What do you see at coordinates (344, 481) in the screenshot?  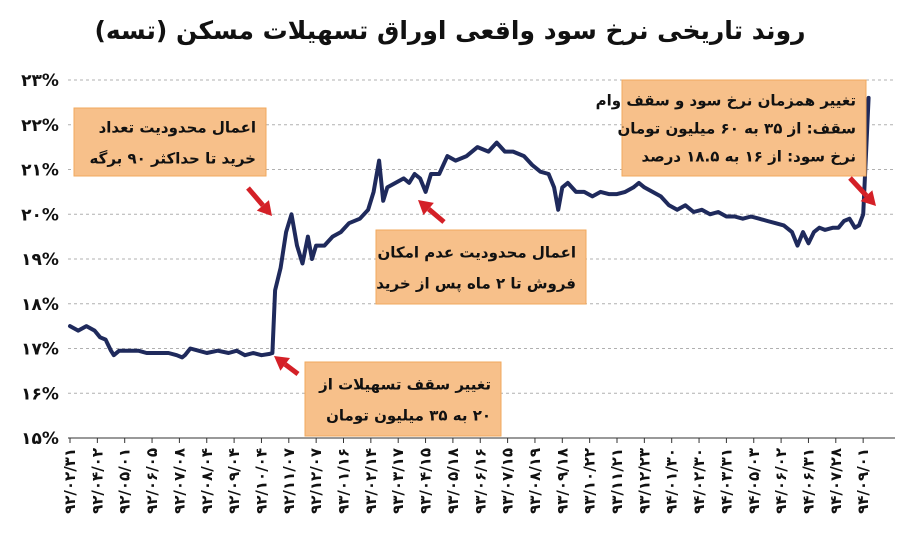 I see `x-tick-label: ۹۳/۰۱/۱۶` at bounding box center [344, 481].